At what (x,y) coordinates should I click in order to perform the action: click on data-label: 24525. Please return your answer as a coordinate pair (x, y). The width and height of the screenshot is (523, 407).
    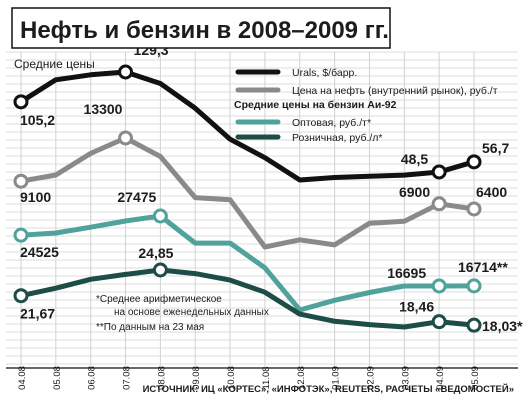
    Looking at the image, I should click on (39, 252).